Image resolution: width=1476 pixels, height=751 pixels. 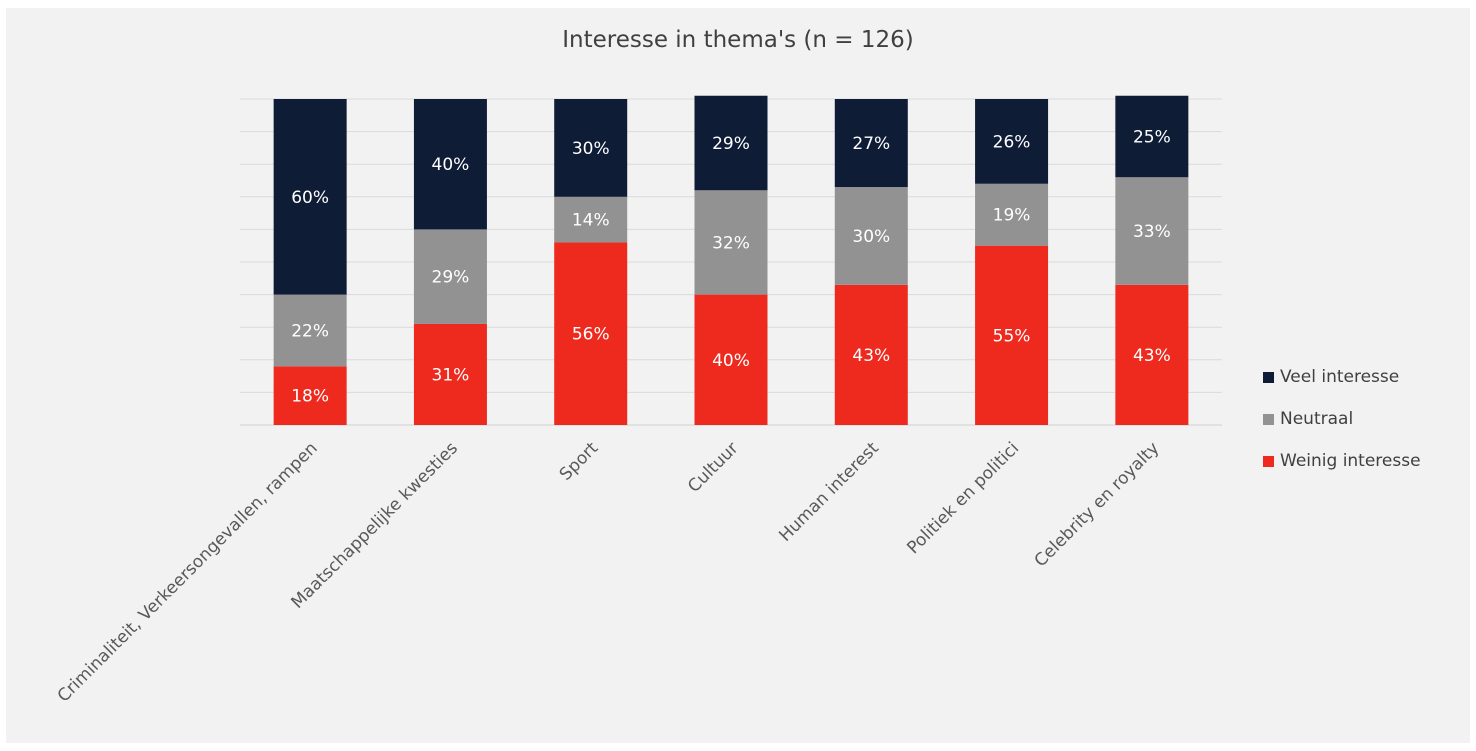 I want to click on category-label: Celebrity en royalty, so click(x=1097, y=504).